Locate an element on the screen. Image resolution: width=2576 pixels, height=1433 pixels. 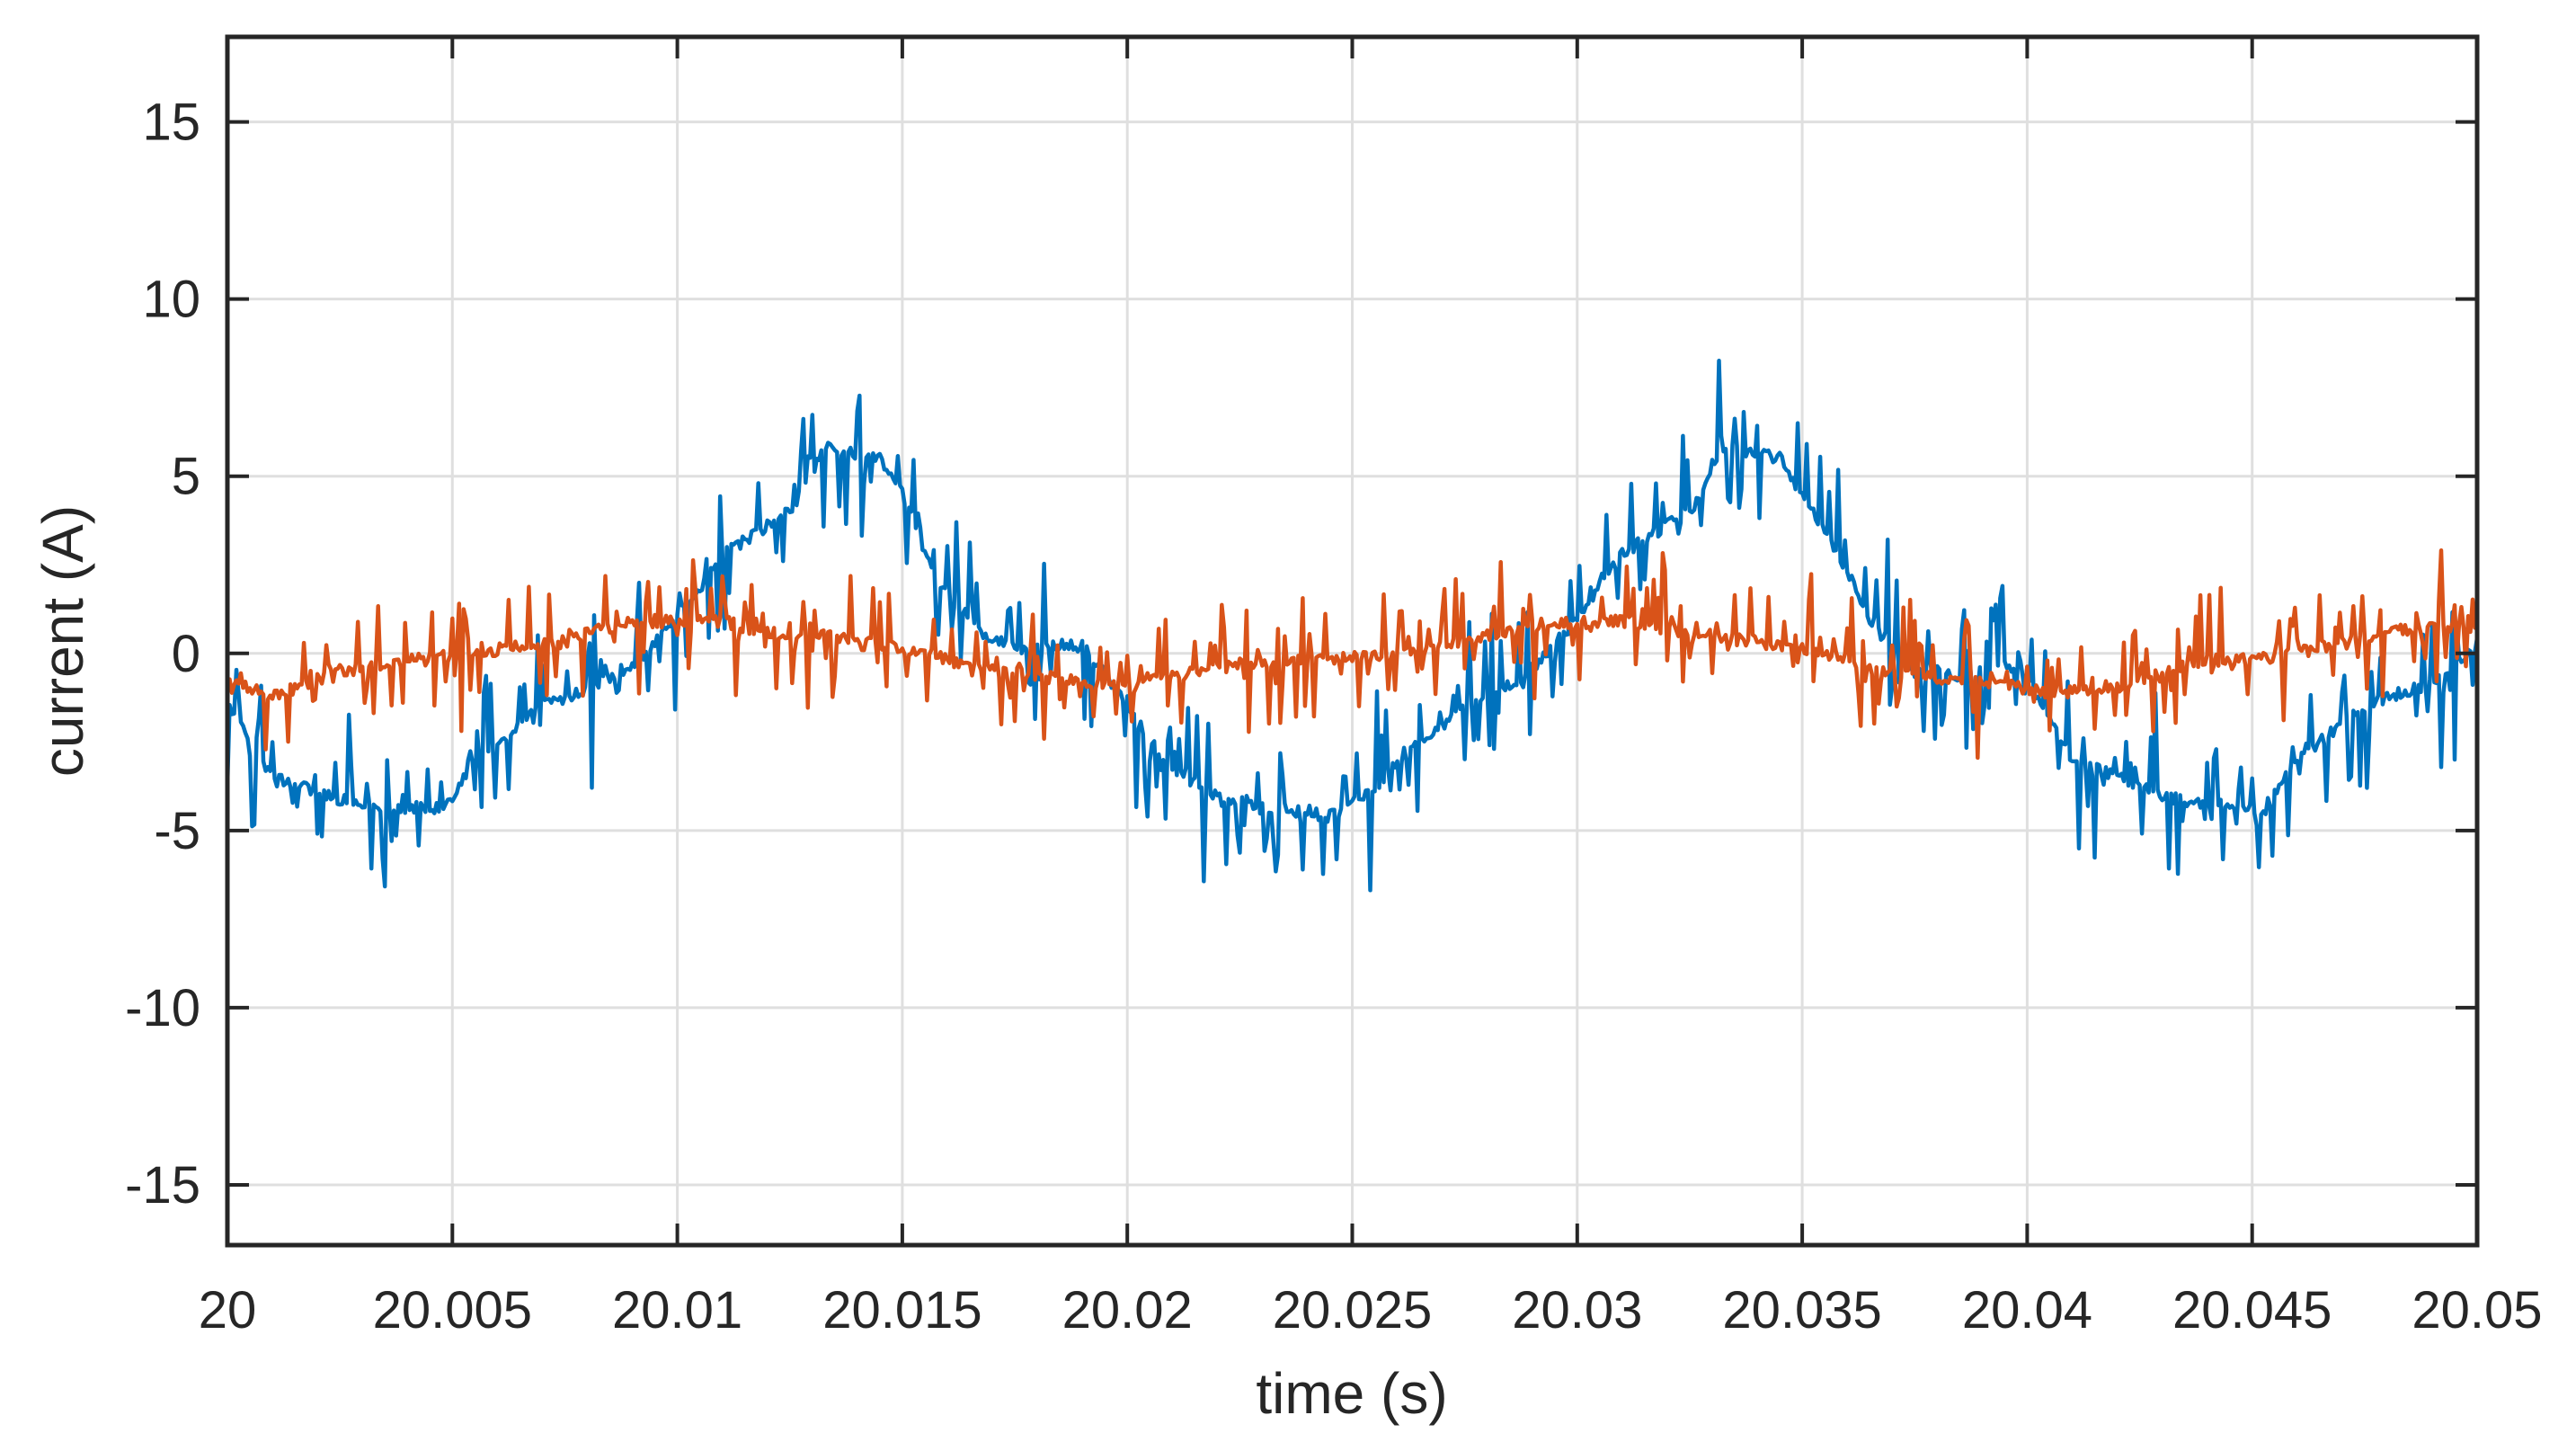
y-tick-label: -10 is located at coordinates (162, 1008).